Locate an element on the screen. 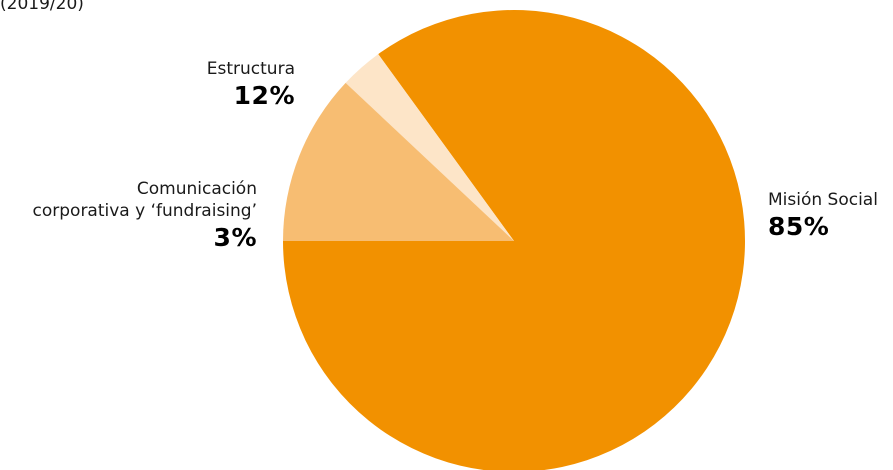 The height and width of the screenshot is (470, 893). slice-value-estructura: 12% is located at coordinates (264, 95).